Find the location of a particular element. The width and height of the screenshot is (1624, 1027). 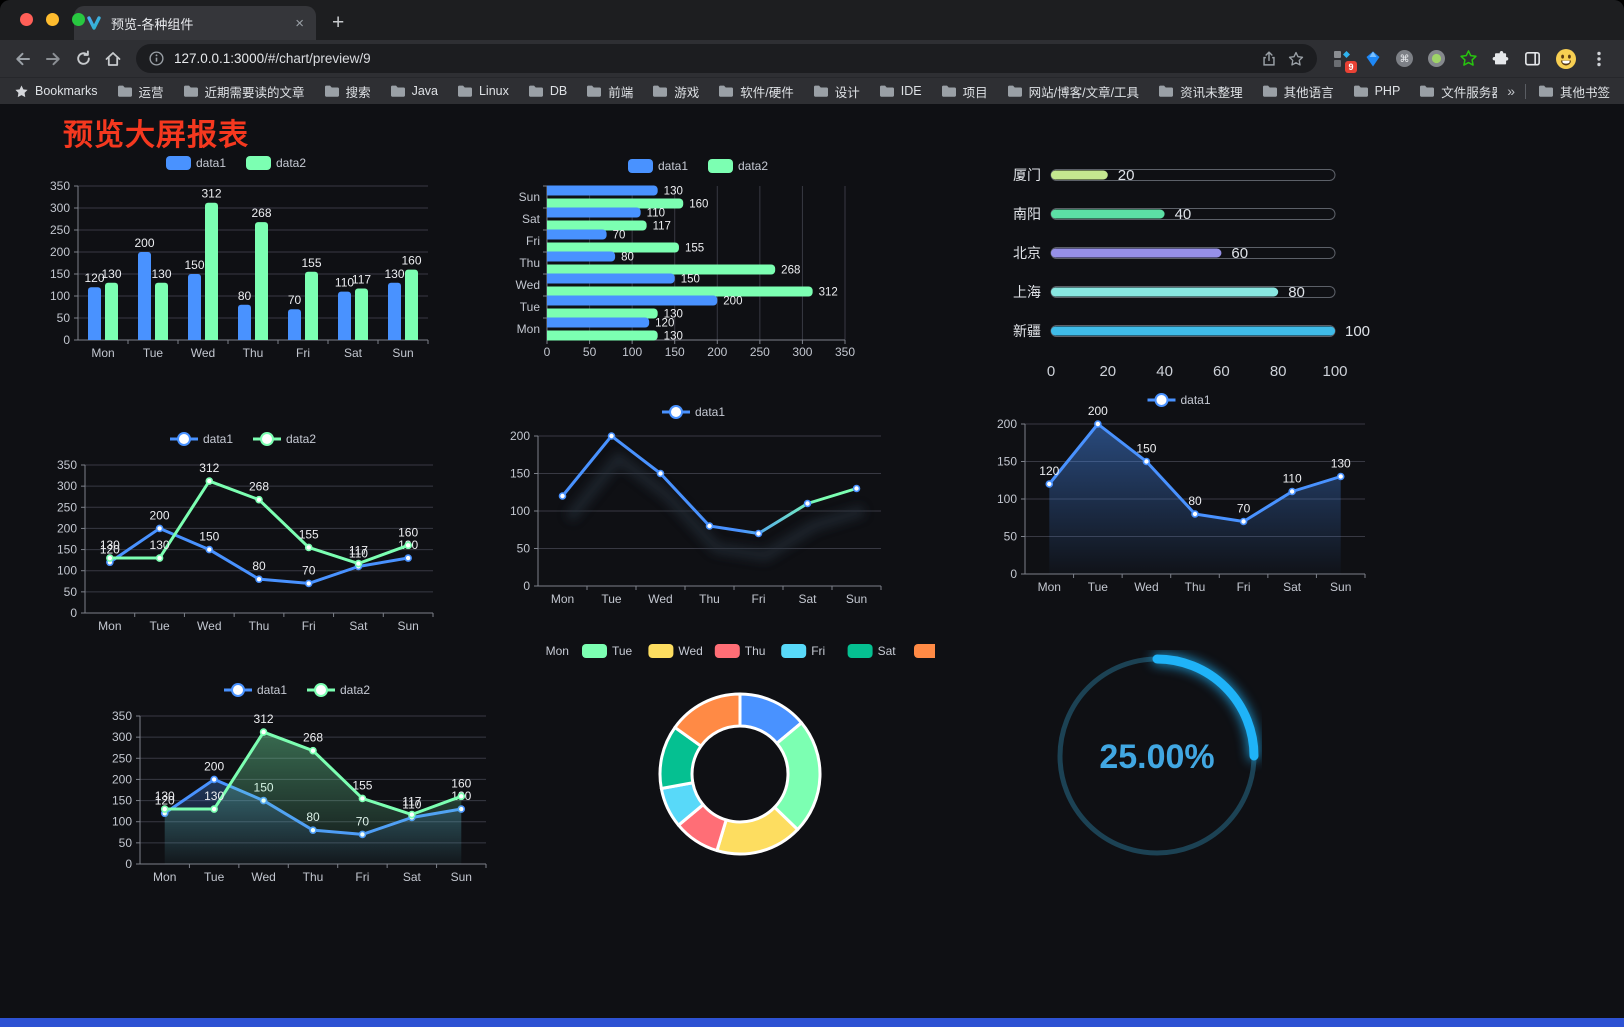

svg-text: Mon is located at coordinates (557, 651).